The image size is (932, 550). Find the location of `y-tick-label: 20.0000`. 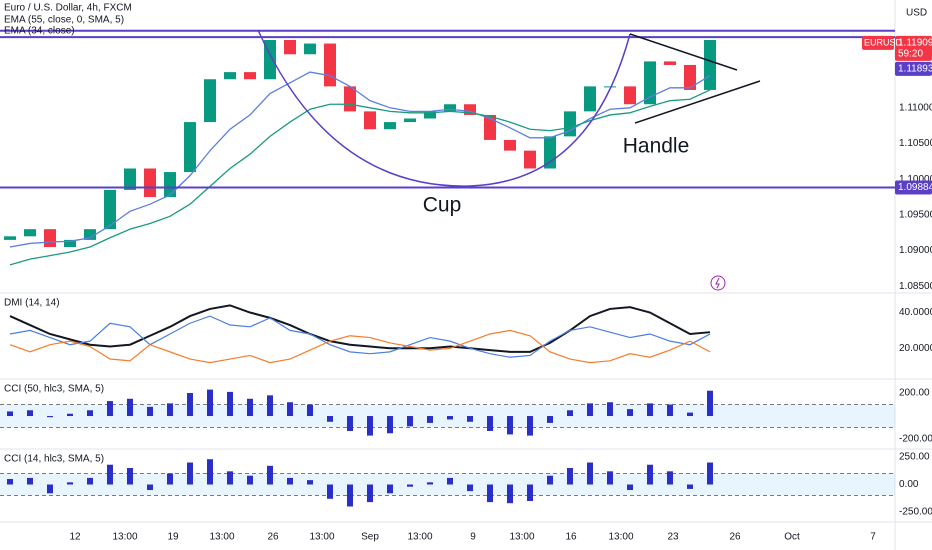

y-tick-label: 20.0000 is located at coordinates (915, 348).